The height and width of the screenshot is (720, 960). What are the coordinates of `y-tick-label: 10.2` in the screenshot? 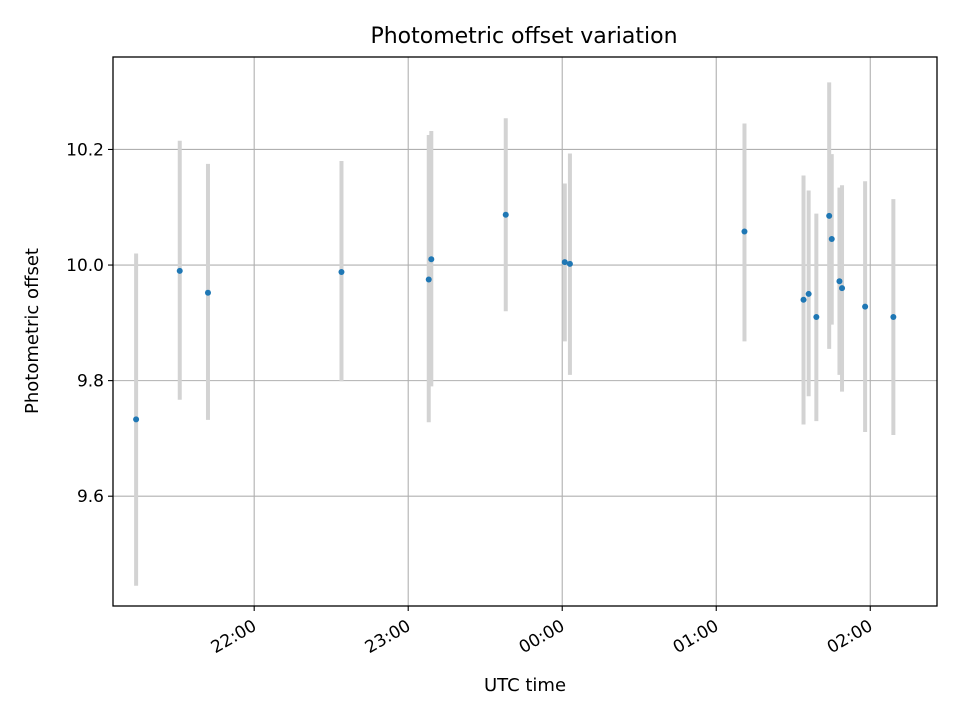 It's located at (85, 150).